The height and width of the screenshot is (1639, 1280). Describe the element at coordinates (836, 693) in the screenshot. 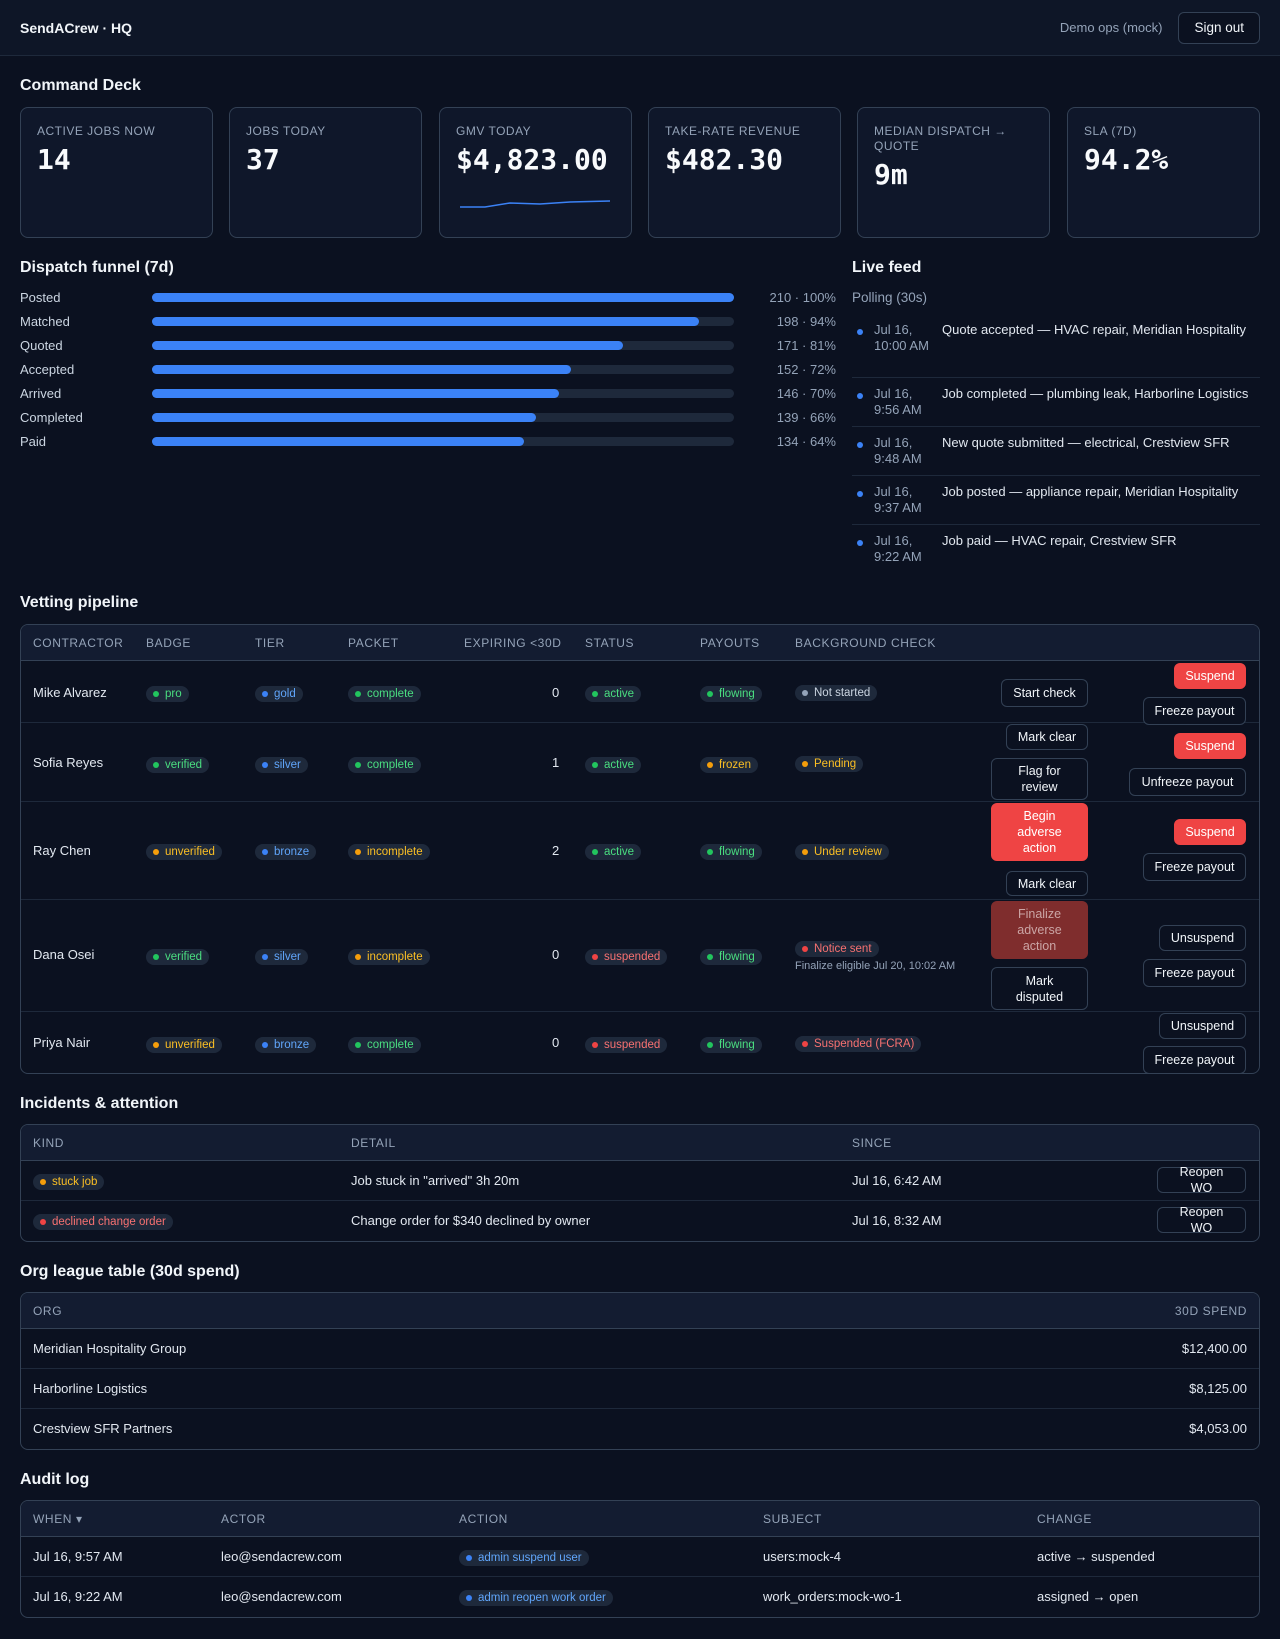

I see `background-check-pill: Not started` at that location.